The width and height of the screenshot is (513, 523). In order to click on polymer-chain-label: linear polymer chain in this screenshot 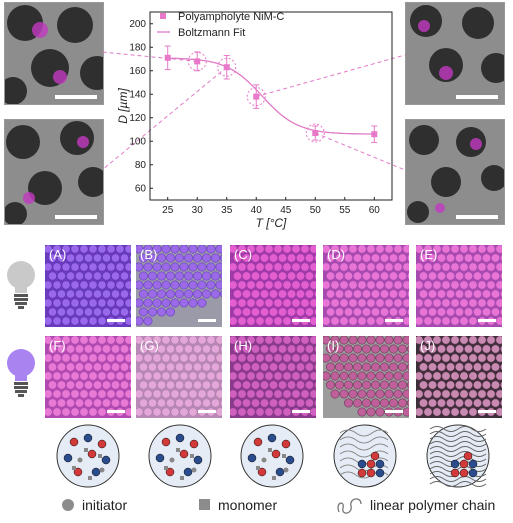, I will do `click(433, 505)`.